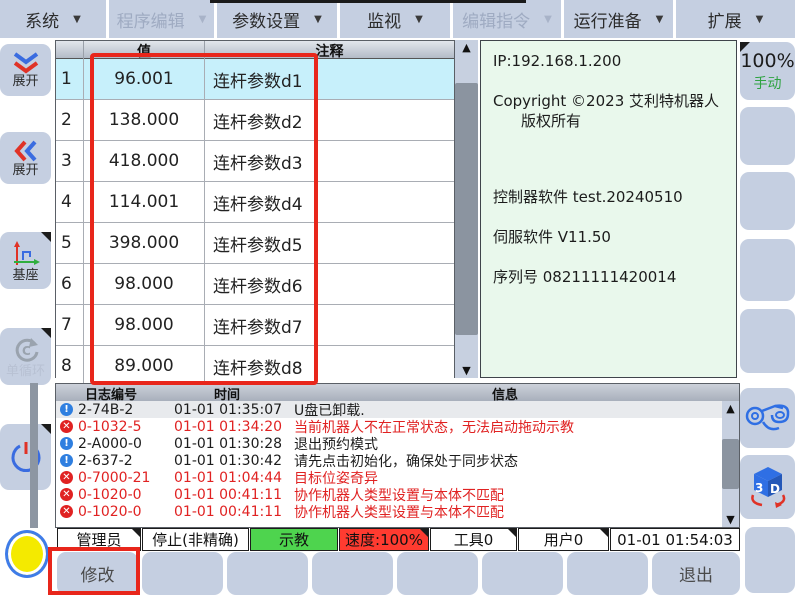  I want to click on copyright-line2: 版权所有, so click(551, 121).